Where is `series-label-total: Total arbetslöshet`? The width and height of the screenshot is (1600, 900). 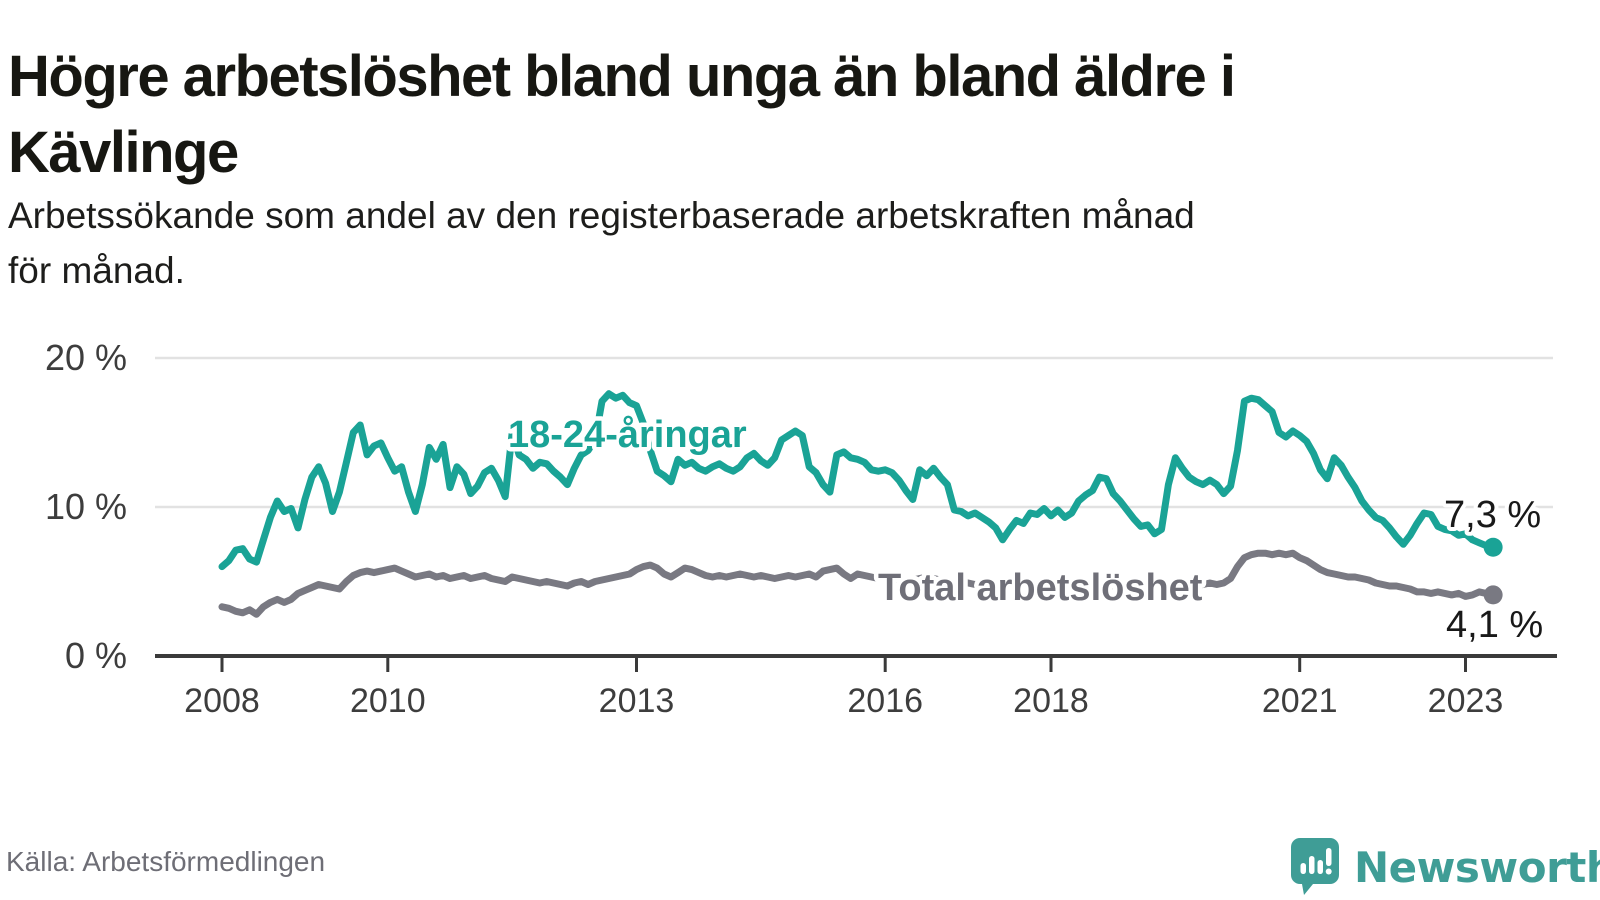
series-label-total: Total arbetslöshet is located at coordinates (1040, 588).